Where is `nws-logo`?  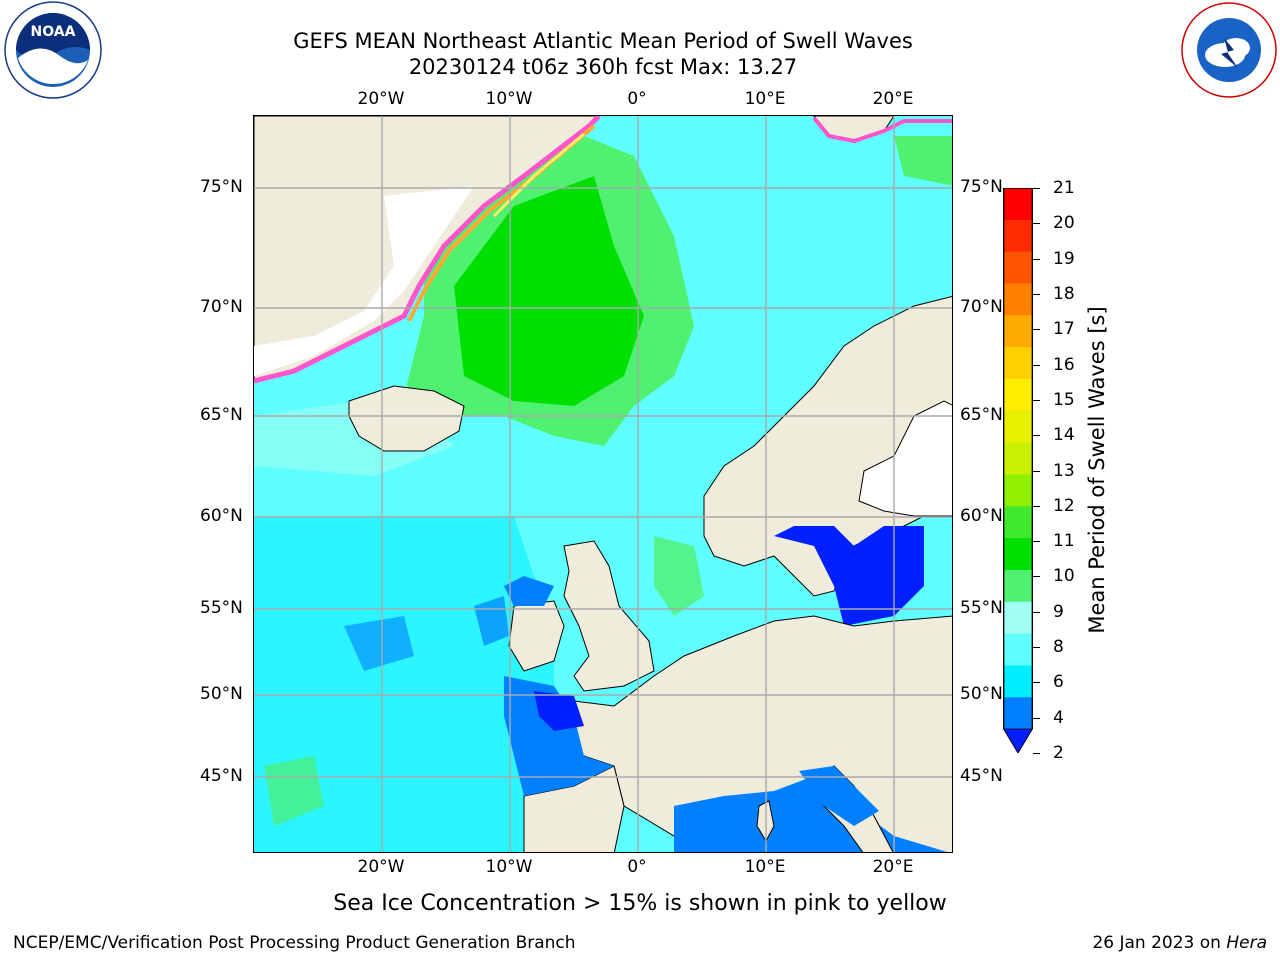
nws-logo is located at coordinates (1229, 50).